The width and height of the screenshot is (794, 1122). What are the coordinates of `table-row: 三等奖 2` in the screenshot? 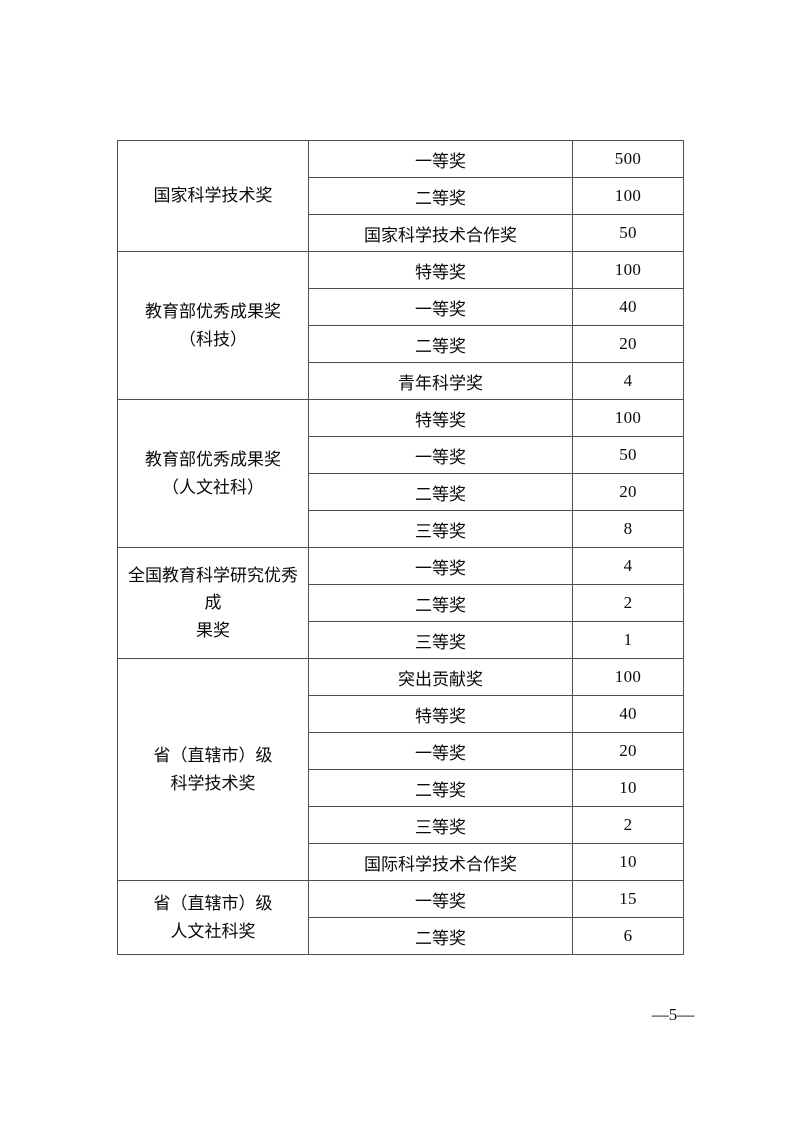 It's located at (401, 825).